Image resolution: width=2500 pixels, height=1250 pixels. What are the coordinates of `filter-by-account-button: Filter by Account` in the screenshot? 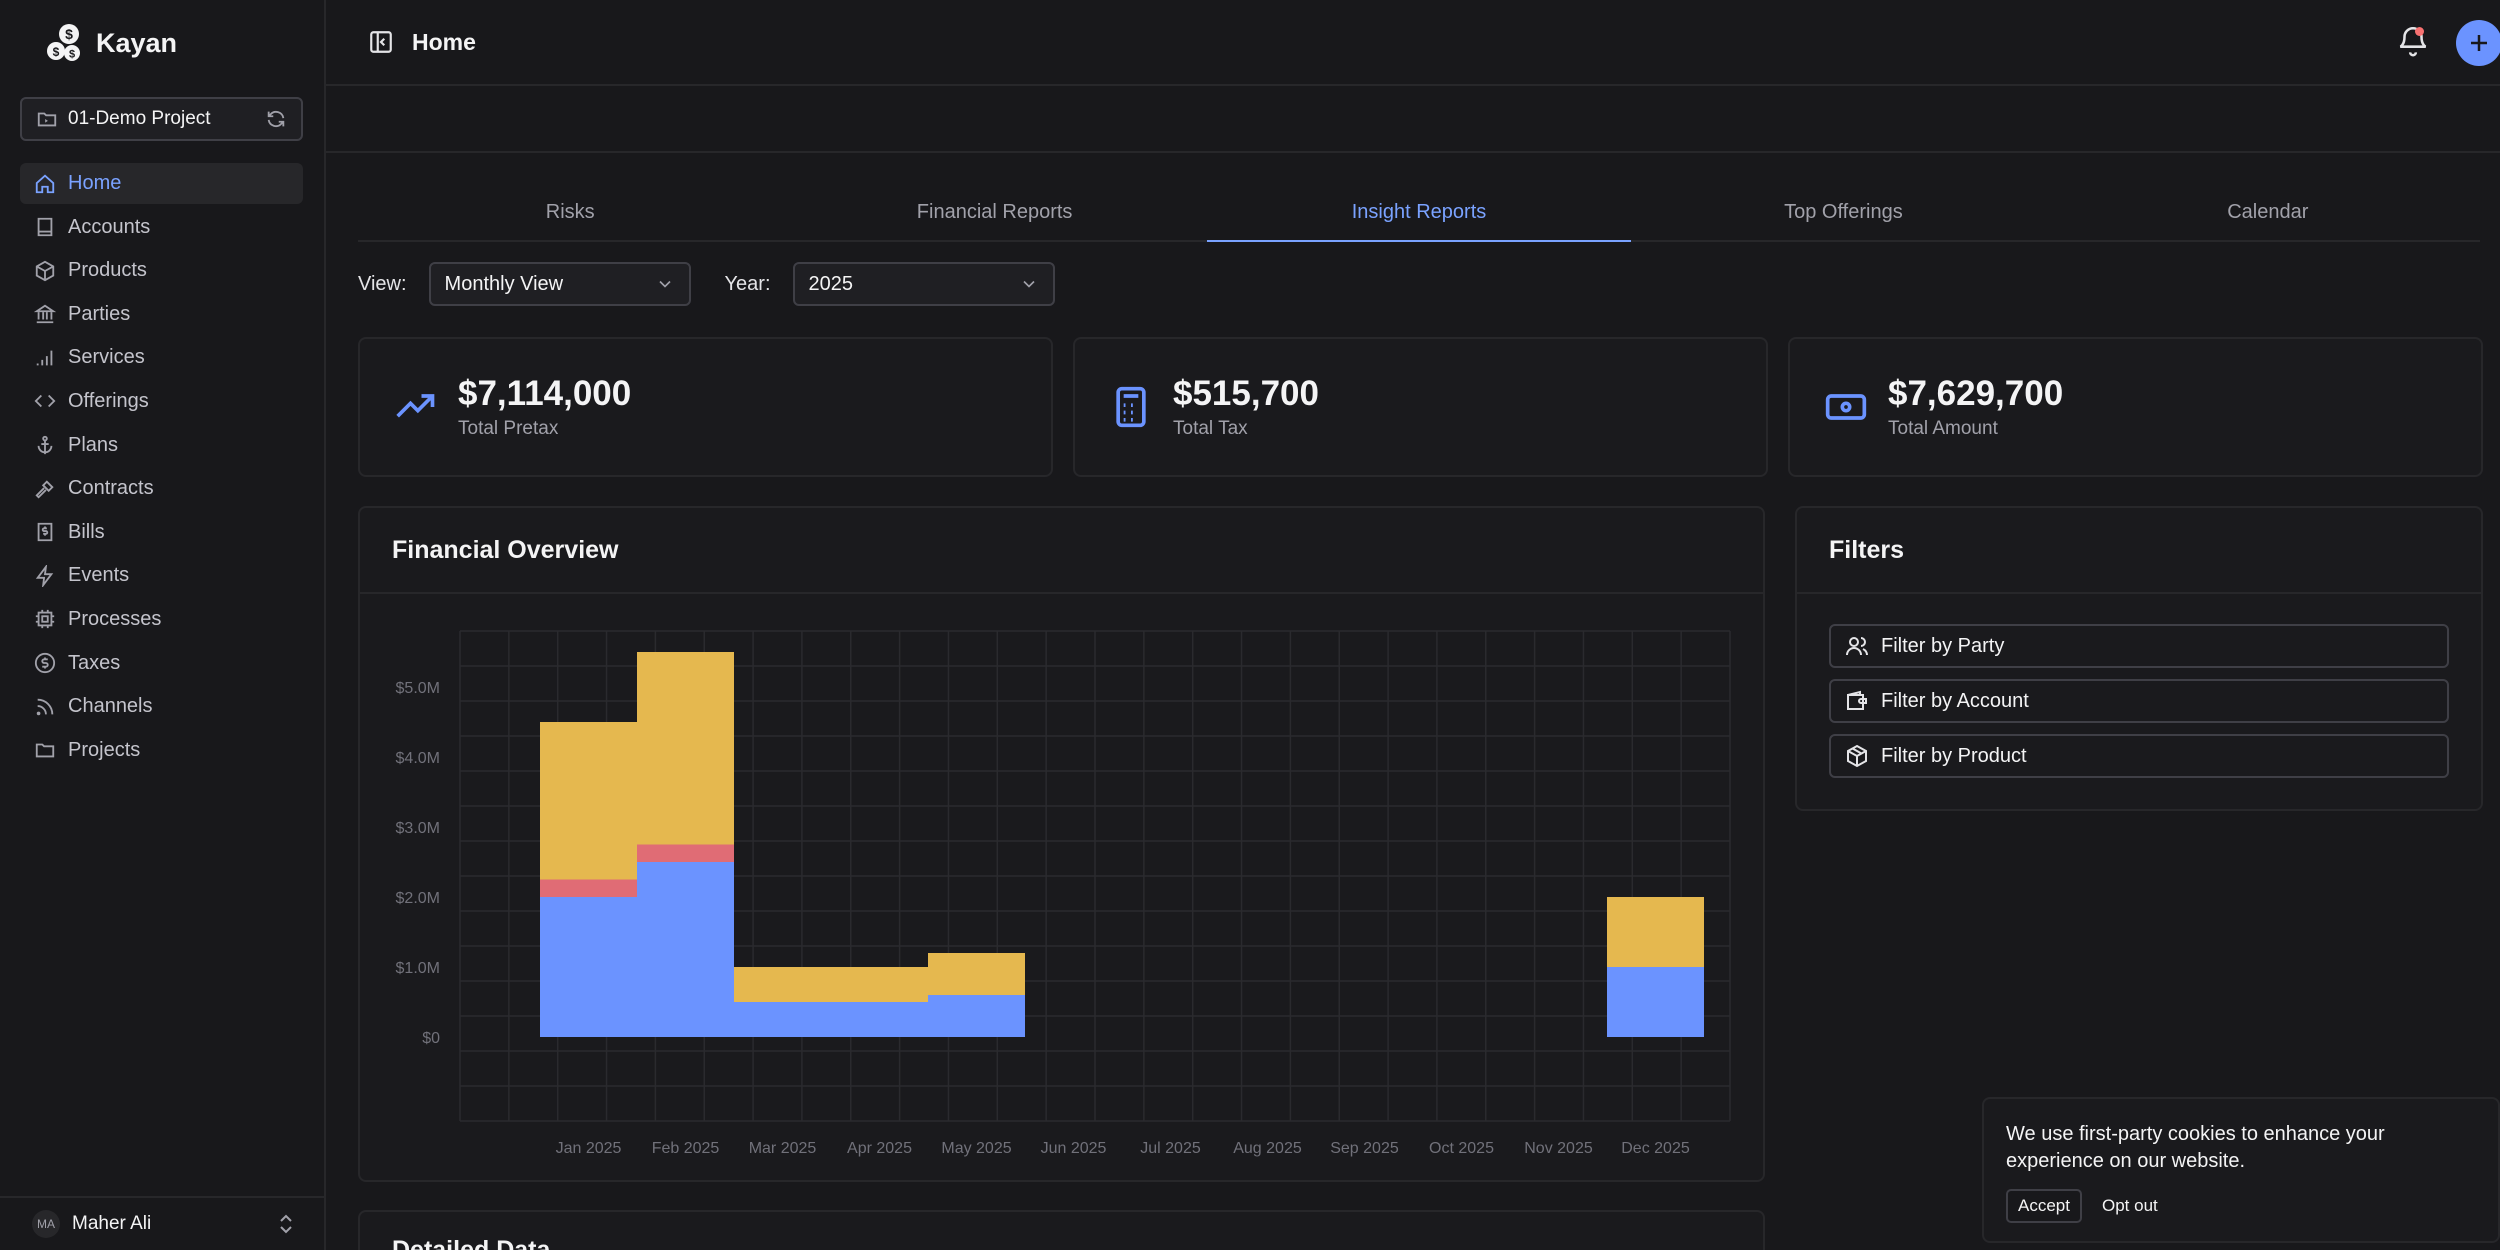 It's located at (2139, 701).